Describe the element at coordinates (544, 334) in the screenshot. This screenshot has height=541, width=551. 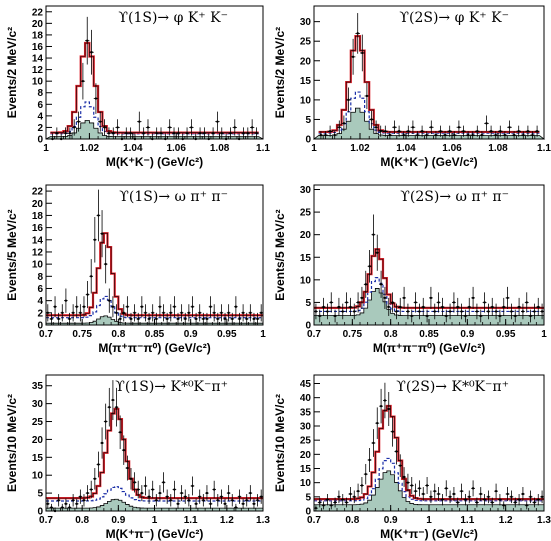
I see `x-tick-label: 1` at that location.